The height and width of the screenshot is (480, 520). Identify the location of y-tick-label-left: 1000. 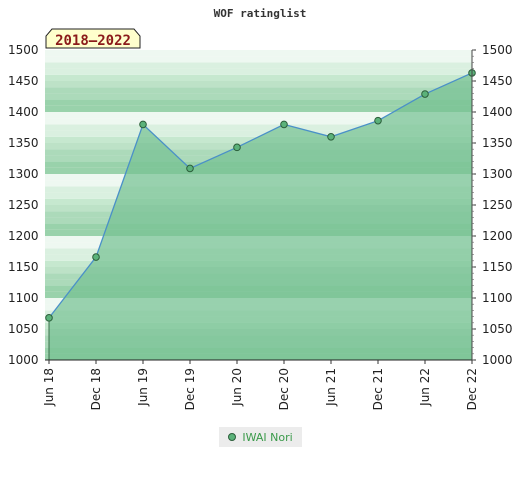
(23, 360).